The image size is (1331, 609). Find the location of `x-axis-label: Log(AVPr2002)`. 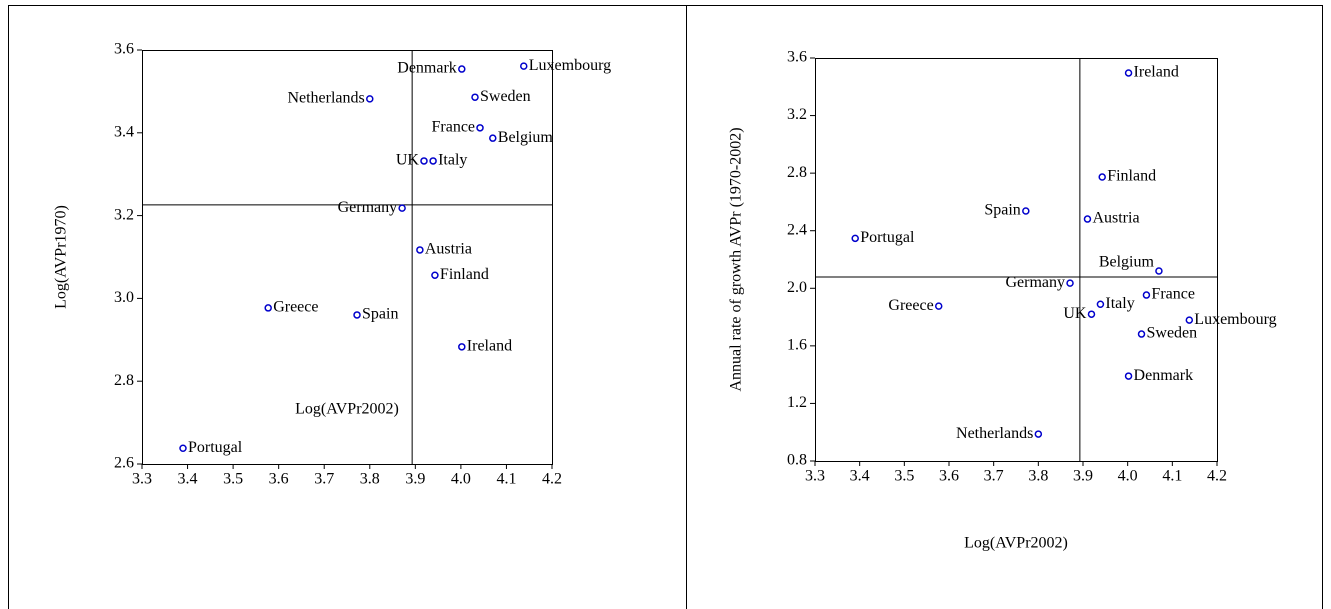

x-axis-label: Log(AVPr2002) is located at coordinates (347, 409).